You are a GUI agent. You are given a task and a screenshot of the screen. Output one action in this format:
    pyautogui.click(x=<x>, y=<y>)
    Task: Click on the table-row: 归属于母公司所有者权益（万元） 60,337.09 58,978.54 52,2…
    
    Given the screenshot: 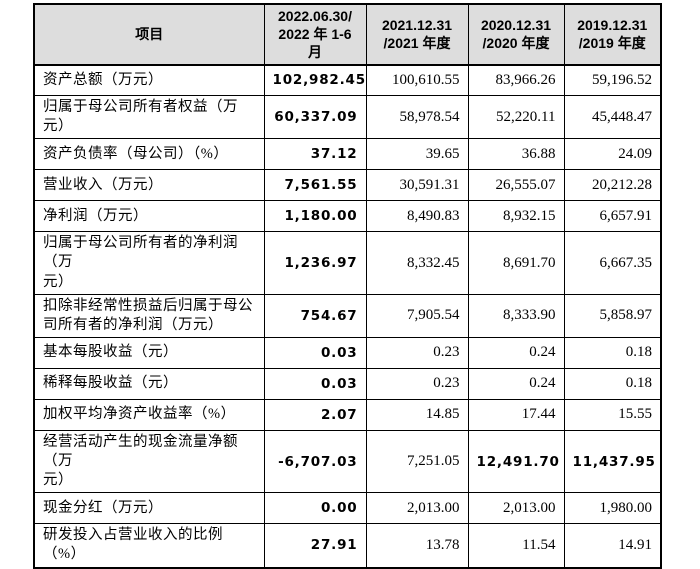 What is the action you would take?
    pyautogui.click(x=347, y=117)
    